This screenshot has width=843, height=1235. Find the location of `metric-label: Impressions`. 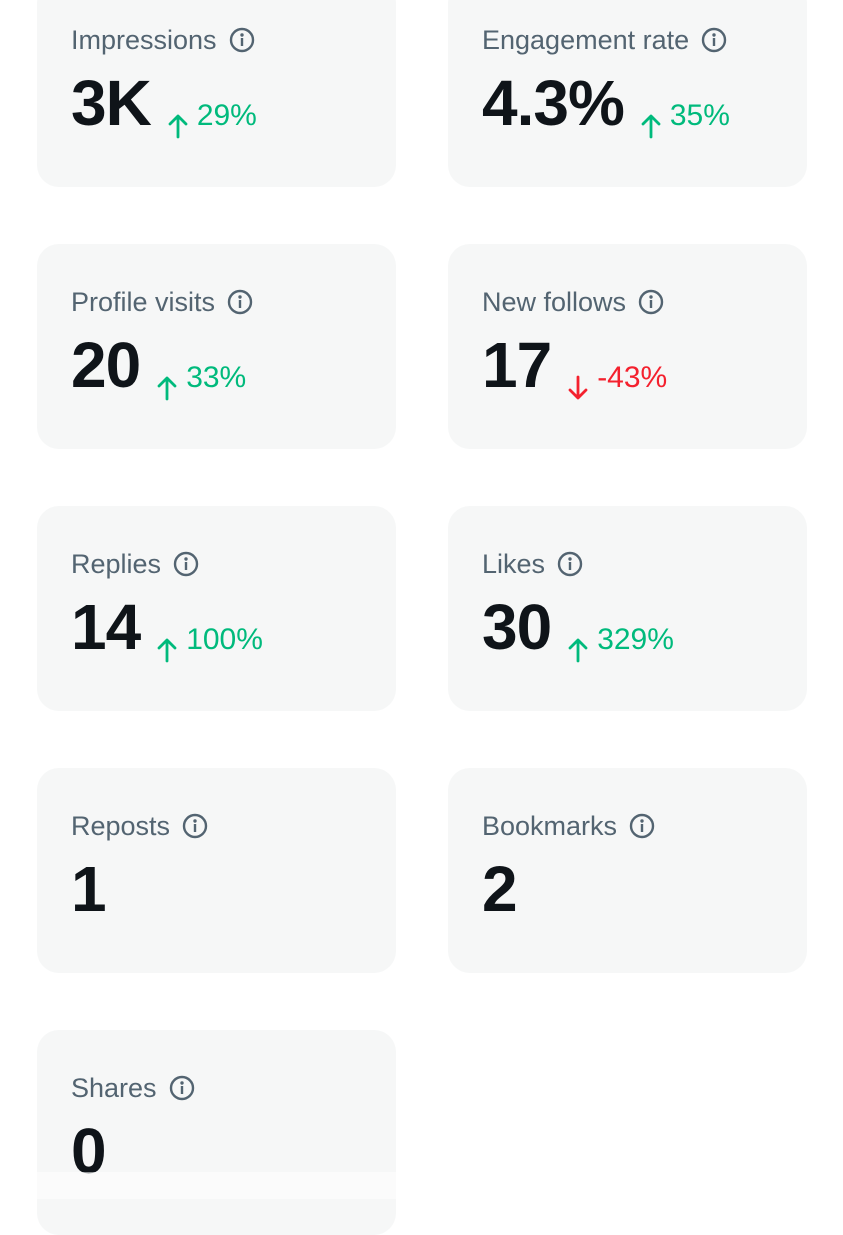

metric-label: Impressions is located at coordinates (163, 40).